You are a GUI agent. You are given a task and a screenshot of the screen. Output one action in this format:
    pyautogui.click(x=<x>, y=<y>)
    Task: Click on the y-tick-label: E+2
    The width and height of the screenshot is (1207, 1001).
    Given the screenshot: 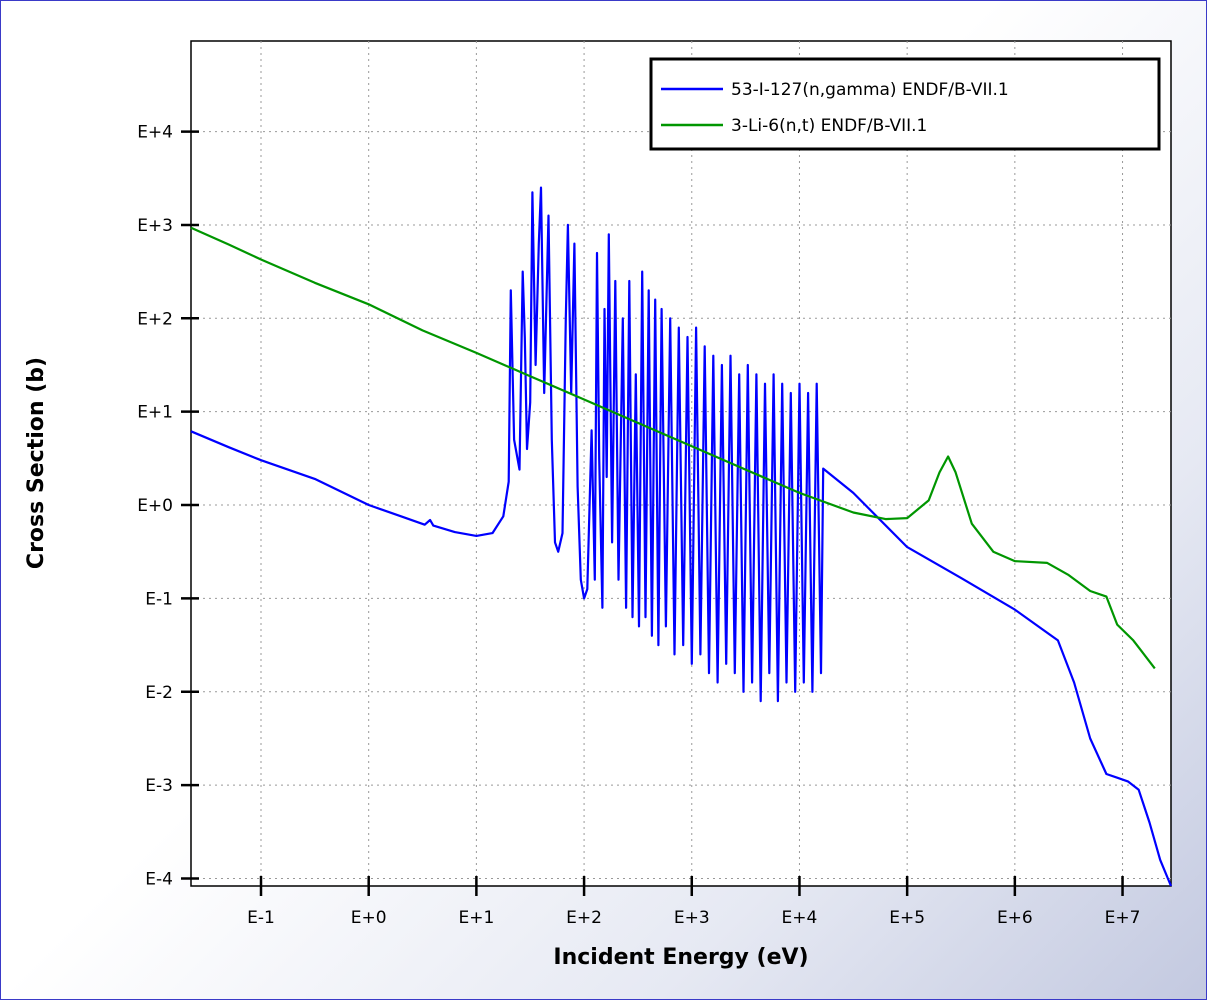 What is the action you would take?
    pyautogui.click(x=155, y=319)
    